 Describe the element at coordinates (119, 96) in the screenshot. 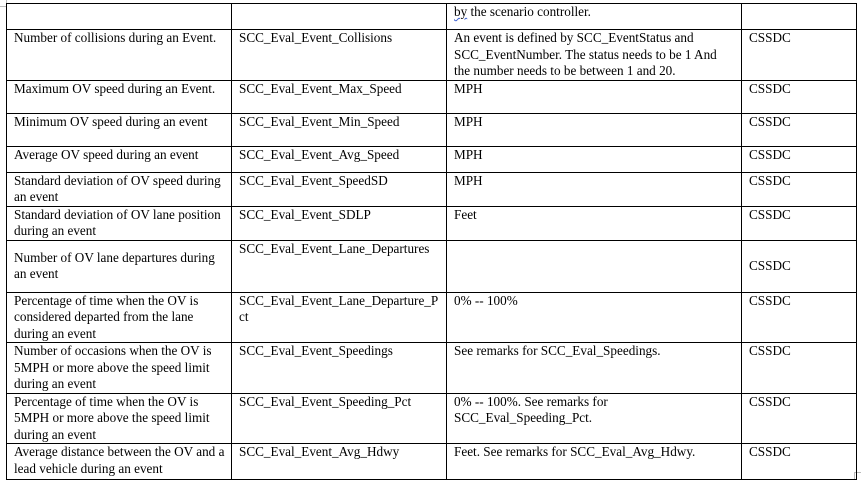

I see `description-cell: Maximum OV speed during an Event.` at that location.